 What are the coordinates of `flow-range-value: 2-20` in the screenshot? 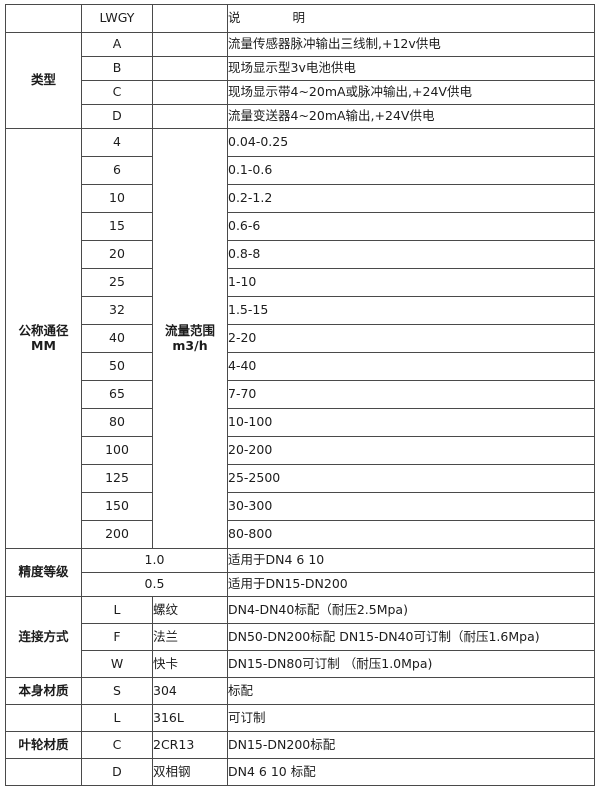 It's located at (411, 338).